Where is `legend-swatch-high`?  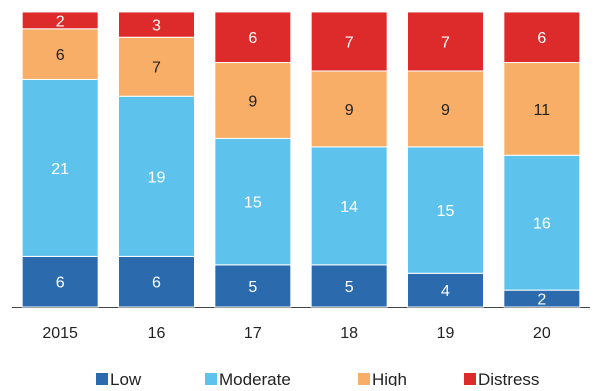 legend-swatch-high is located at coordinates (364, 379).